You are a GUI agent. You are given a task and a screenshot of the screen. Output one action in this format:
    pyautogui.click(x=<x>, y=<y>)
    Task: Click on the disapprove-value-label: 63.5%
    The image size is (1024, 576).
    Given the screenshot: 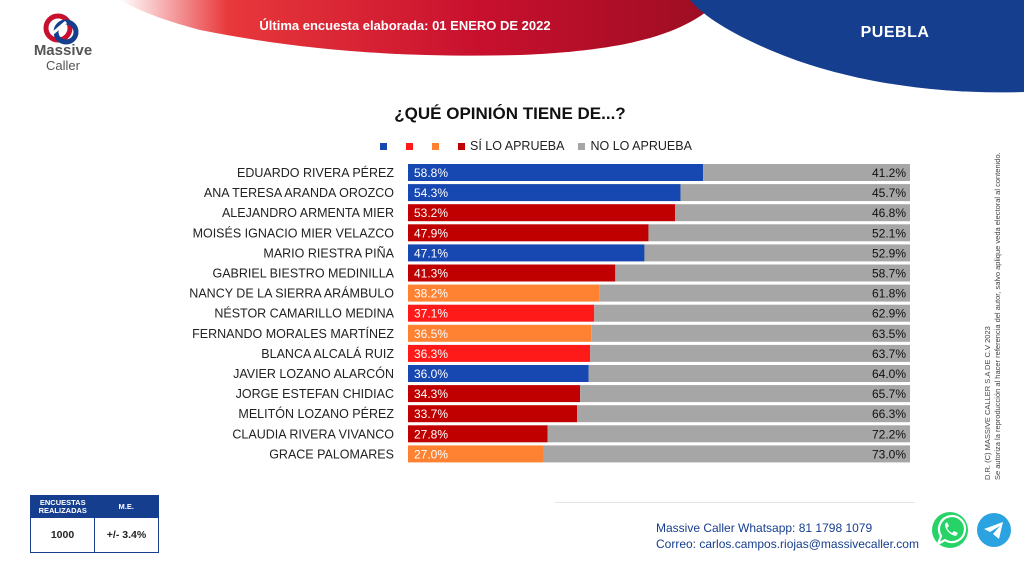 What is the action you would take?
    pyautogui.click(x=889, y=334)
    